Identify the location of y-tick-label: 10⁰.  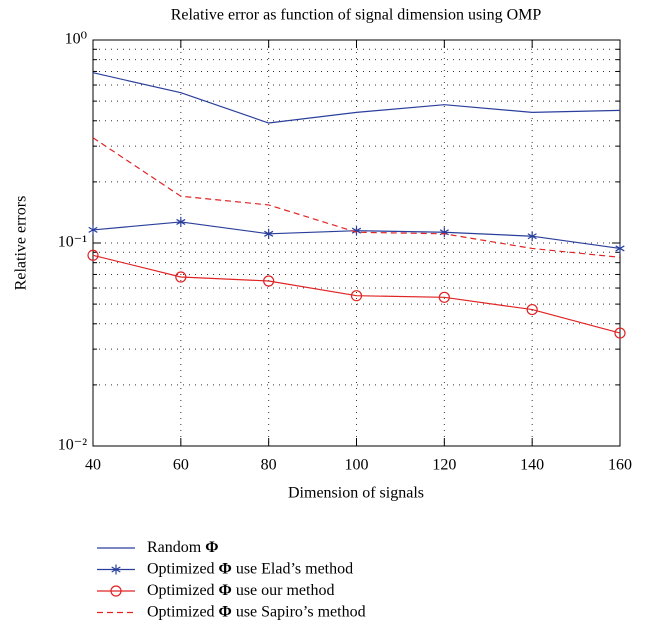
(76, 39).